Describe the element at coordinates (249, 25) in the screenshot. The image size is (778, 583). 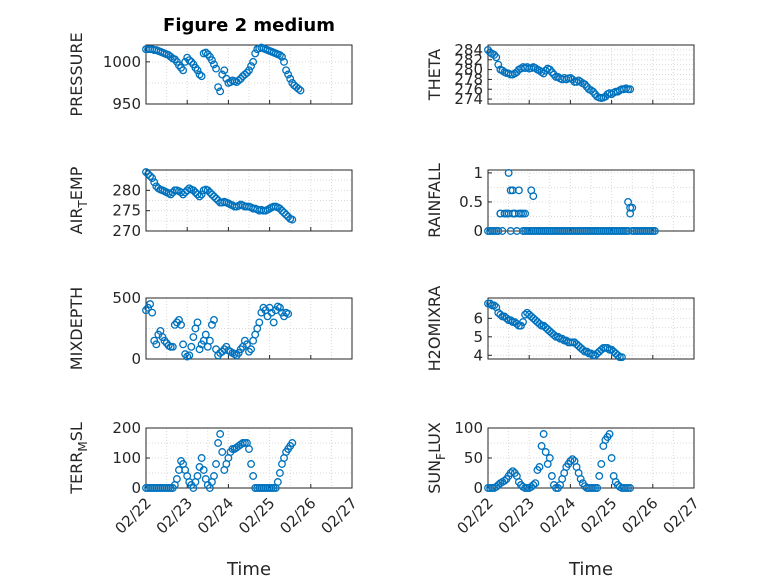
I see `chart-title: Figure 2 medium` at that location.